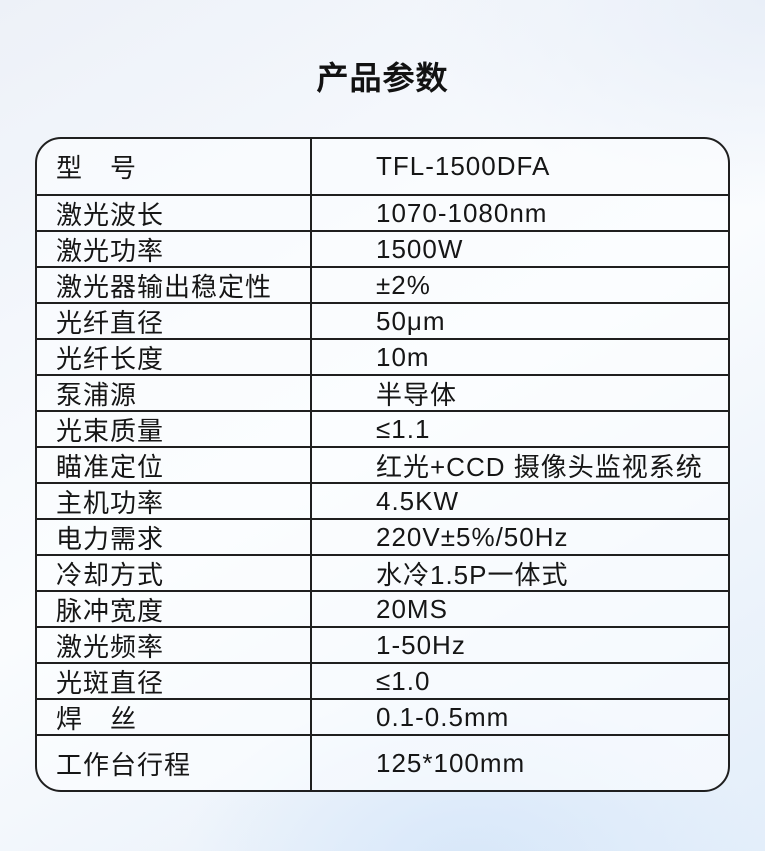  I want to click on table-row-host-power: 主机功率 4.5KW, so click(382, 500).